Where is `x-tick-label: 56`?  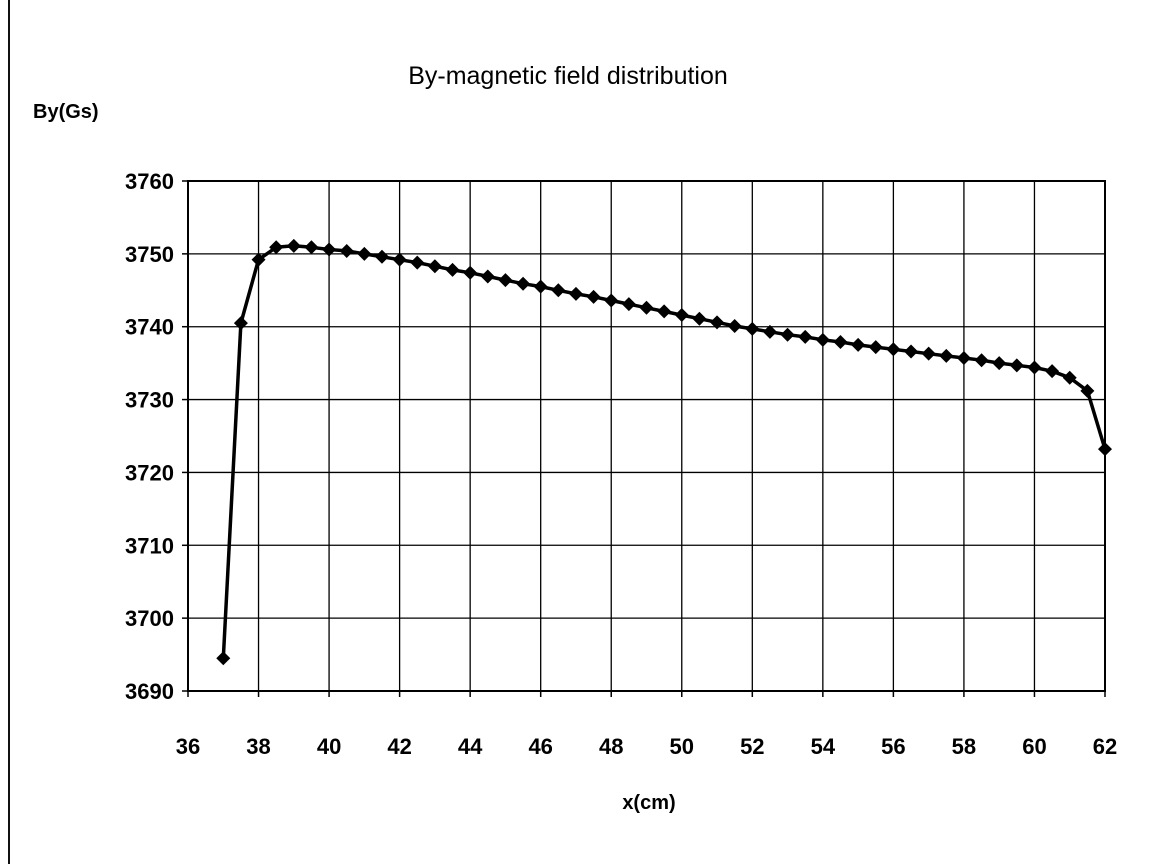
x-tick-label: 56 is located at coordinates (893, 746).